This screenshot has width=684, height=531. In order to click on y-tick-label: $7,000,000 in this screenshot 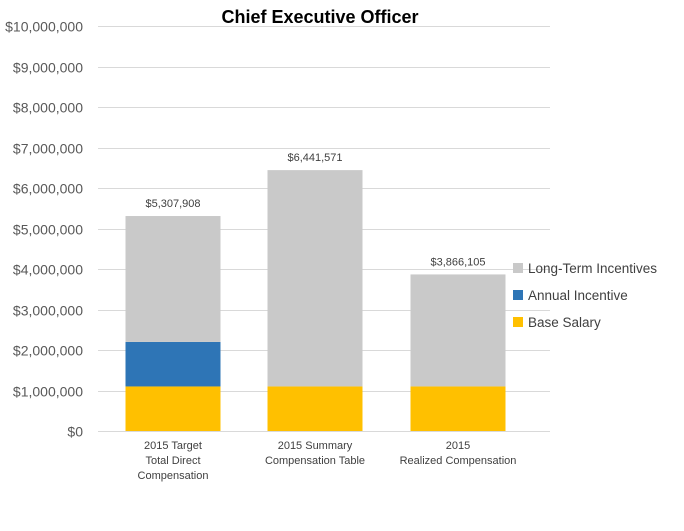, I will do `click(48, 149)`.